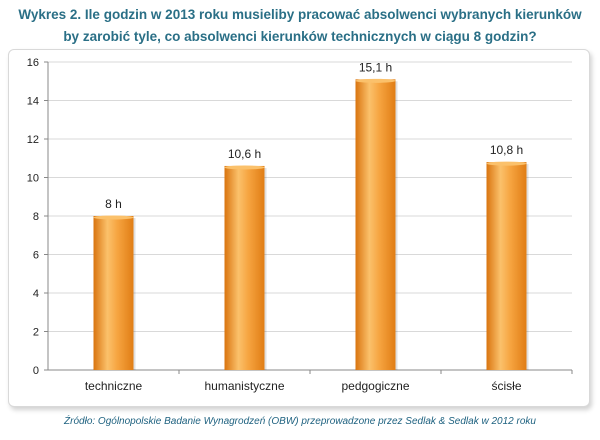 The image size is (600, 440). Describe the element at coordinates (36, 217) in the screenshot. I see `y-tick-label-8: 8` at that location.